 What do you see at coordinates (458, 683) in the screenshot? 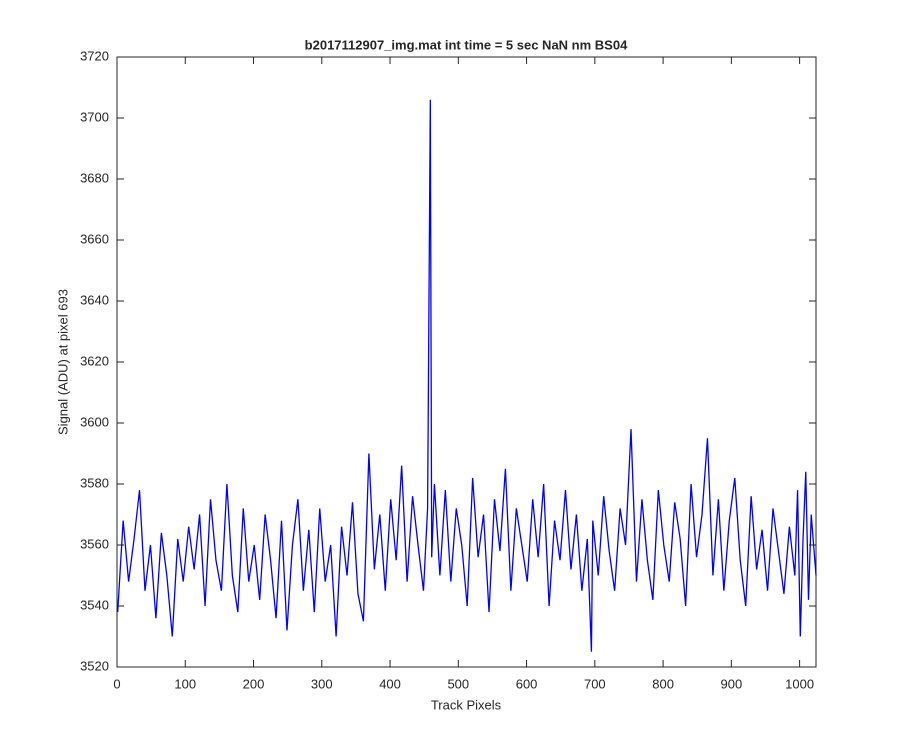
I see `x-tick-label: 500` at bounding box center [458, 683].